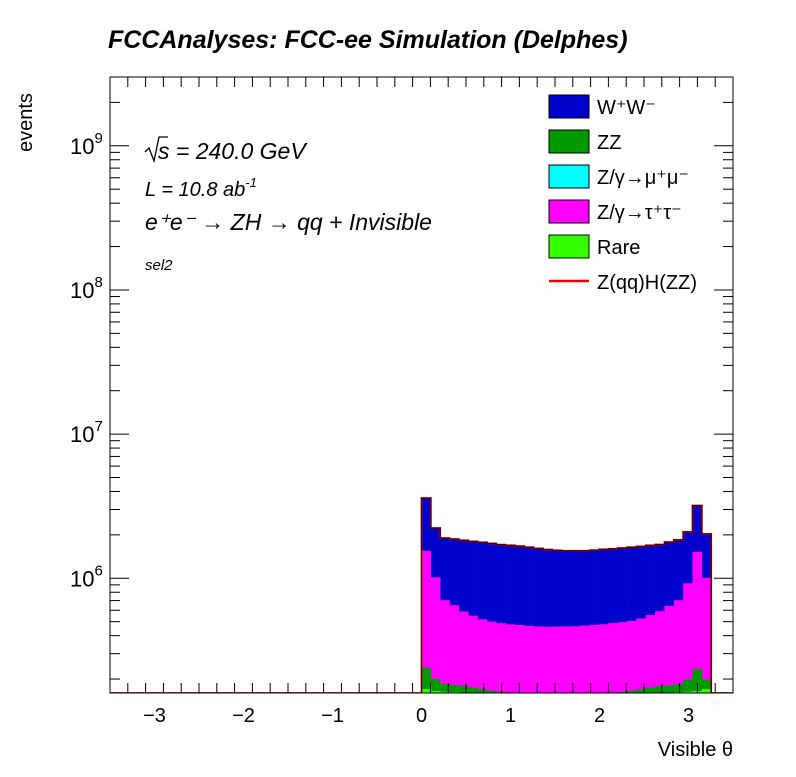  I want to click on lumi-main: L = 10.8 ab, so click(195, 190).